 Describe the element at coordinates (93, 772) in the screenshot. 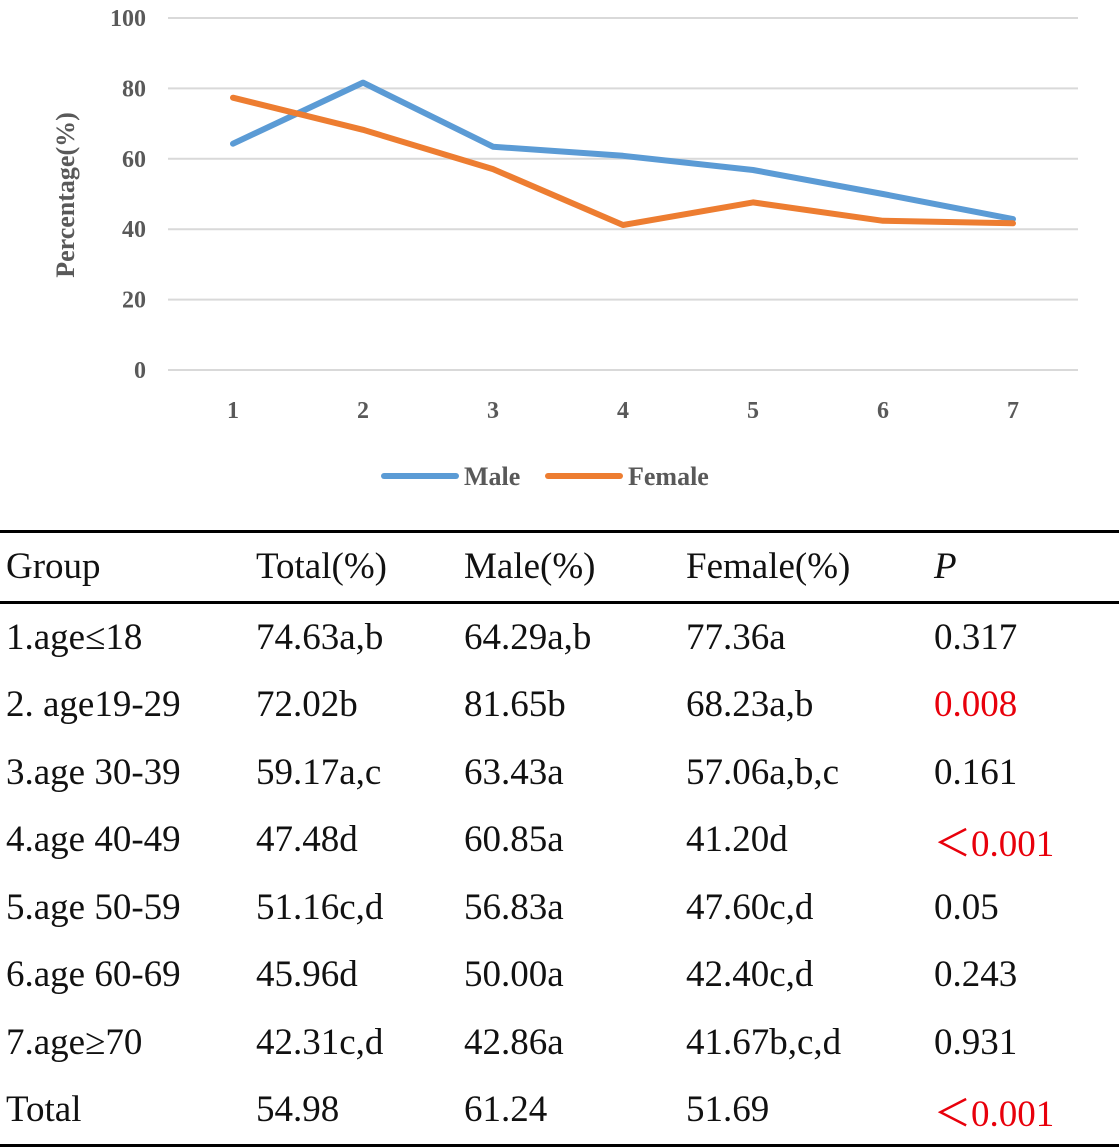

I see `cell-group: 3.age 30-39` at that location.